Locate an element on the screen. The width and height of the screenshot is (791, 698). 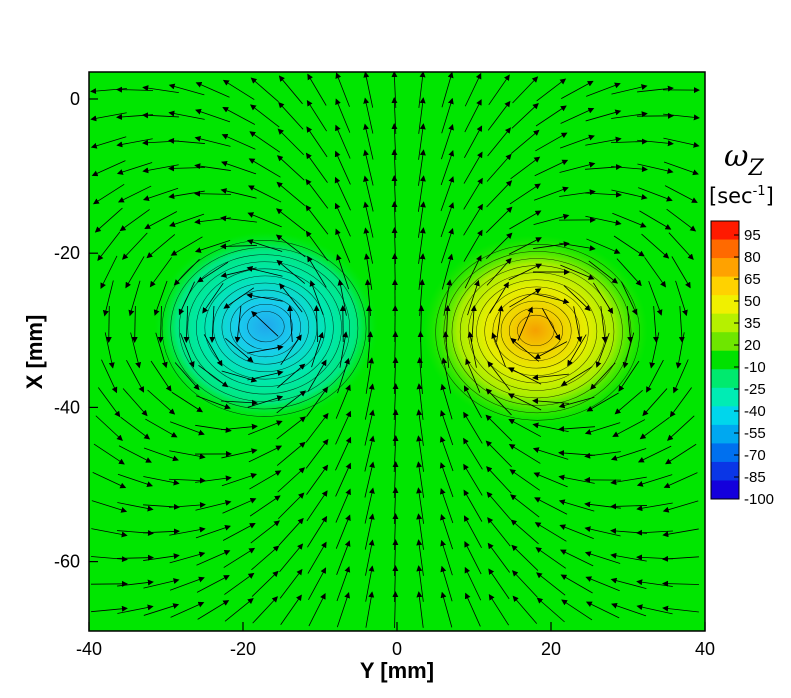
colorbar-unit-text: [sec is located at coordinates (731, 196).